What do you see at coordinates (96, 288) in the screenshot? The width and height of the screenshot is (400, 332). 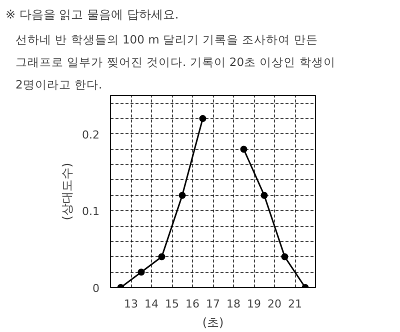 I see `y-tick-label: 0` at bounding box center [96, 288].